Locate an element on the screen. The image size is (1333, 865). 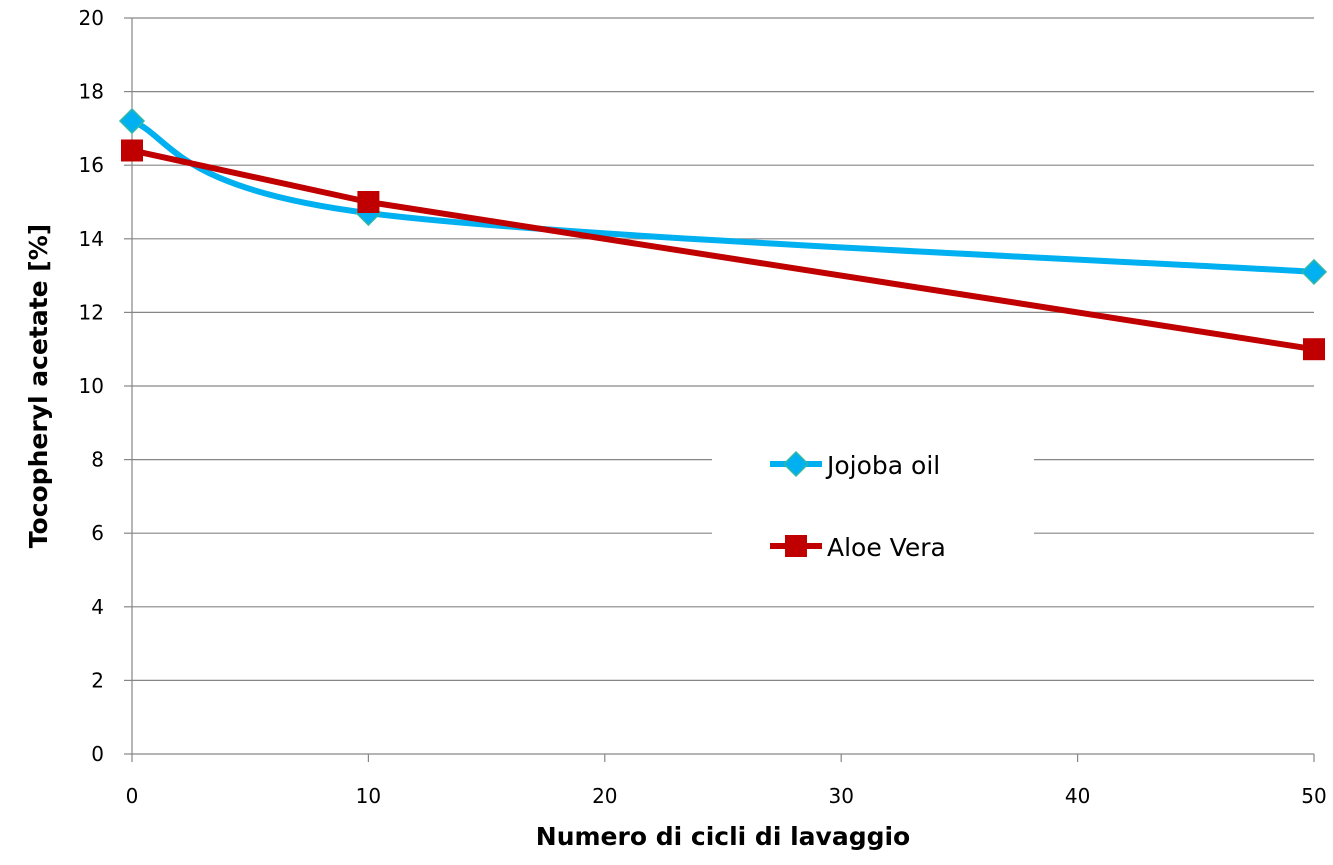
legend: Jojoba oil Aloe Vera is located at coordinates (858, 506).